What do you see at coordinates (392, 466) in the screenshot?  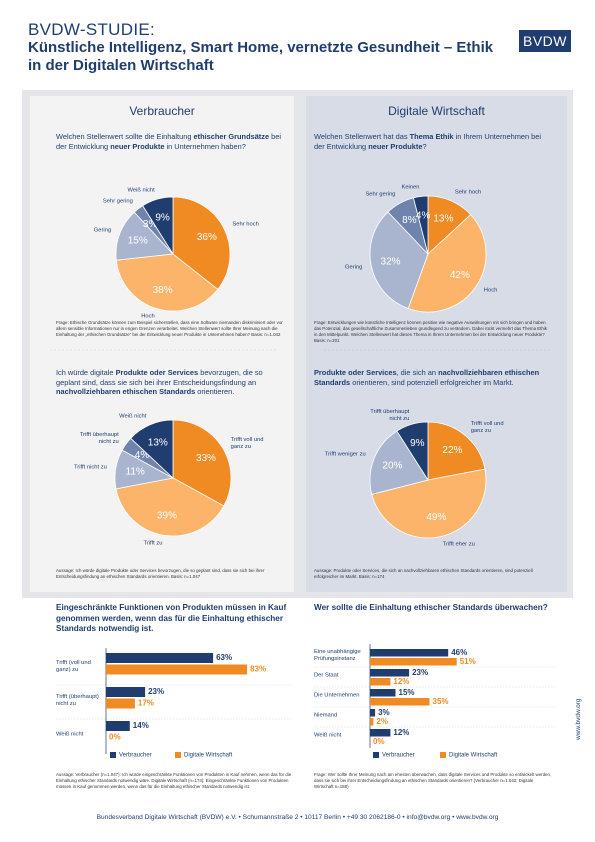 I see `value-label: 20%` at bounding box center [392, 466].